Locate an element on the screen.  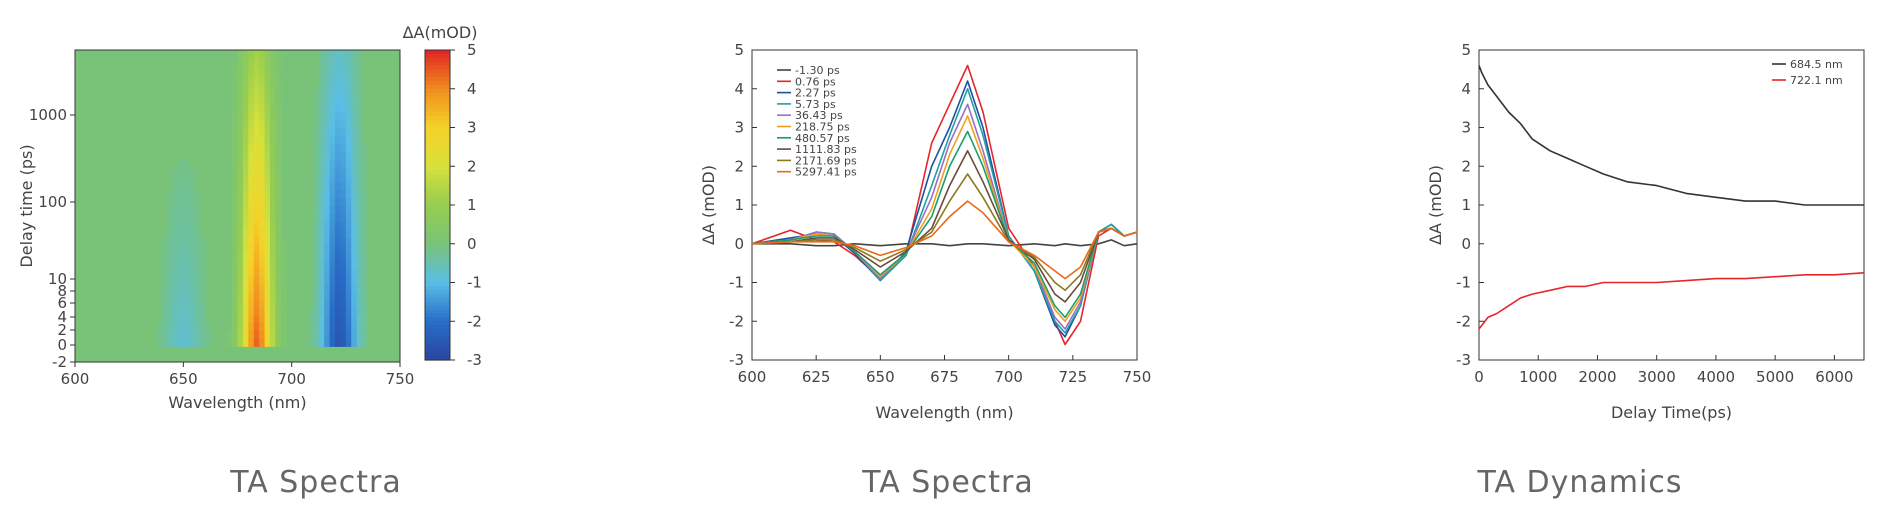
y-tick-label: 6 is located at coordinates (62, 303).